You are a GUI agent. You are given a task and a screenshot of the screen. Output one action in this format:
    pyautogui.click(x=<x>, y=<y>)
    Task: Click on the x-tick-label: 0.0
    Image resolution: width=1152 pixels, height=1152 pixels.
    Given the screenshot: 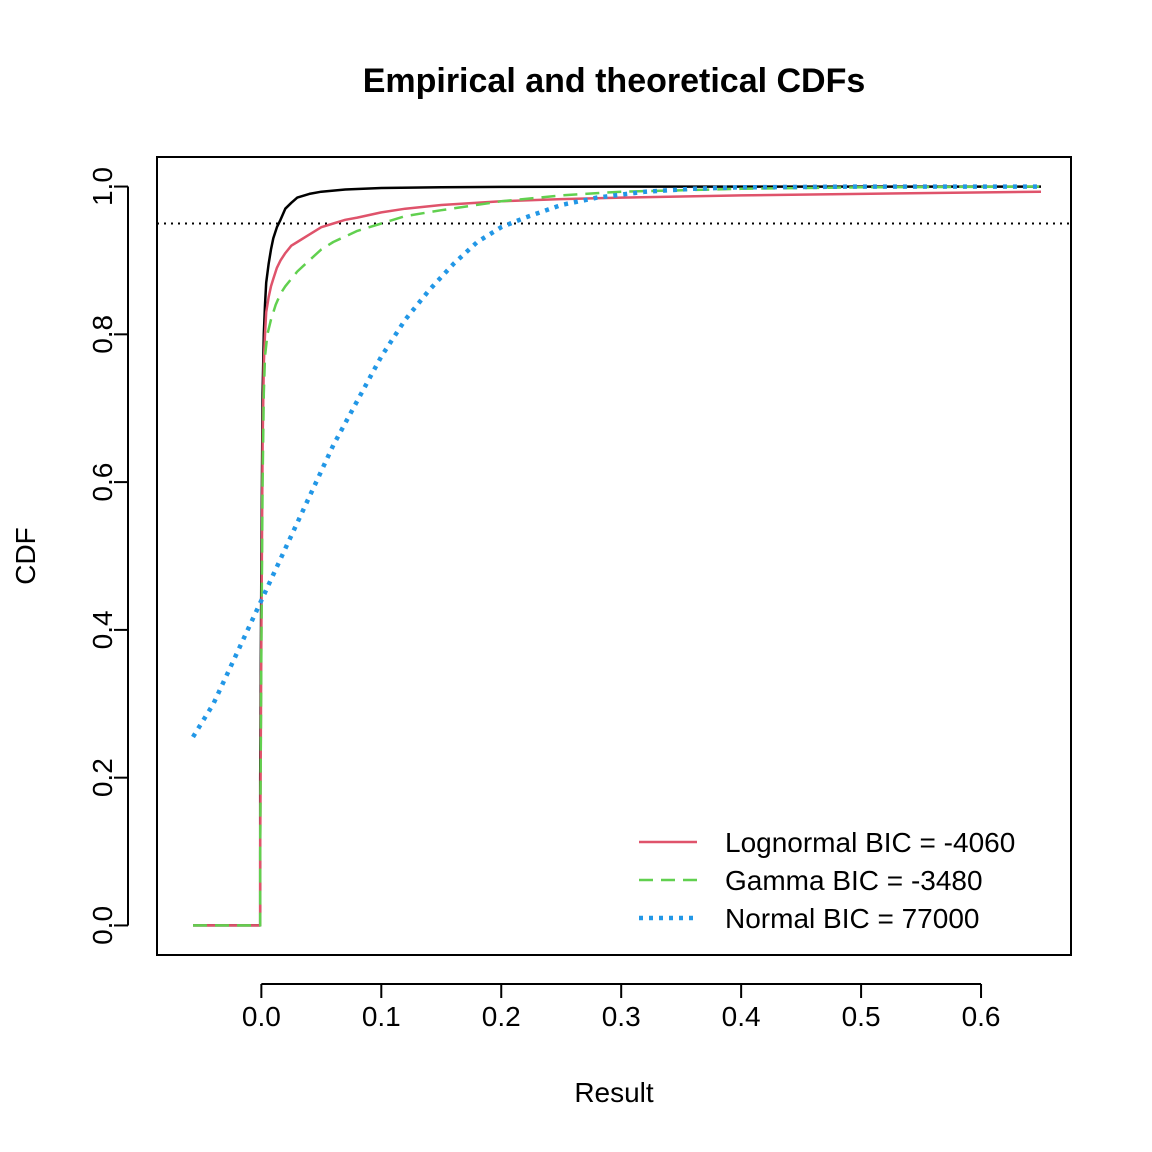 What is the action you would take?
    pyautogui.click(x=261, y=1016)
    